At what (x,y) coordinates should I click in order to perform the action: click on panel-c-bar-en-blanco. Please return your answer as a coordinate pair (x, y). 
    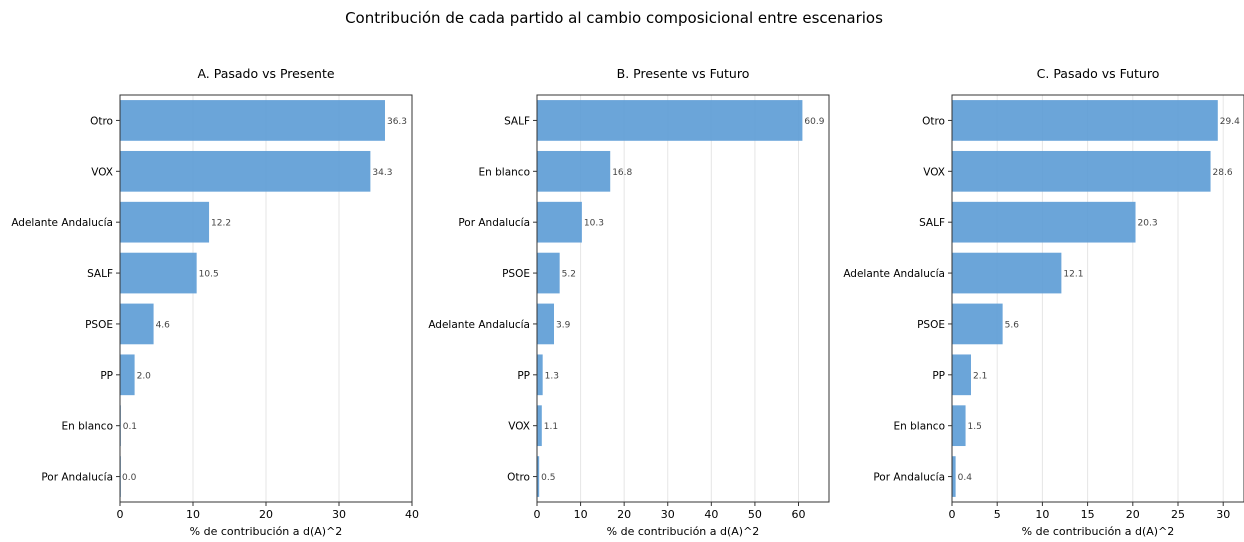
    Looking at the image, I should click on (959, 426).